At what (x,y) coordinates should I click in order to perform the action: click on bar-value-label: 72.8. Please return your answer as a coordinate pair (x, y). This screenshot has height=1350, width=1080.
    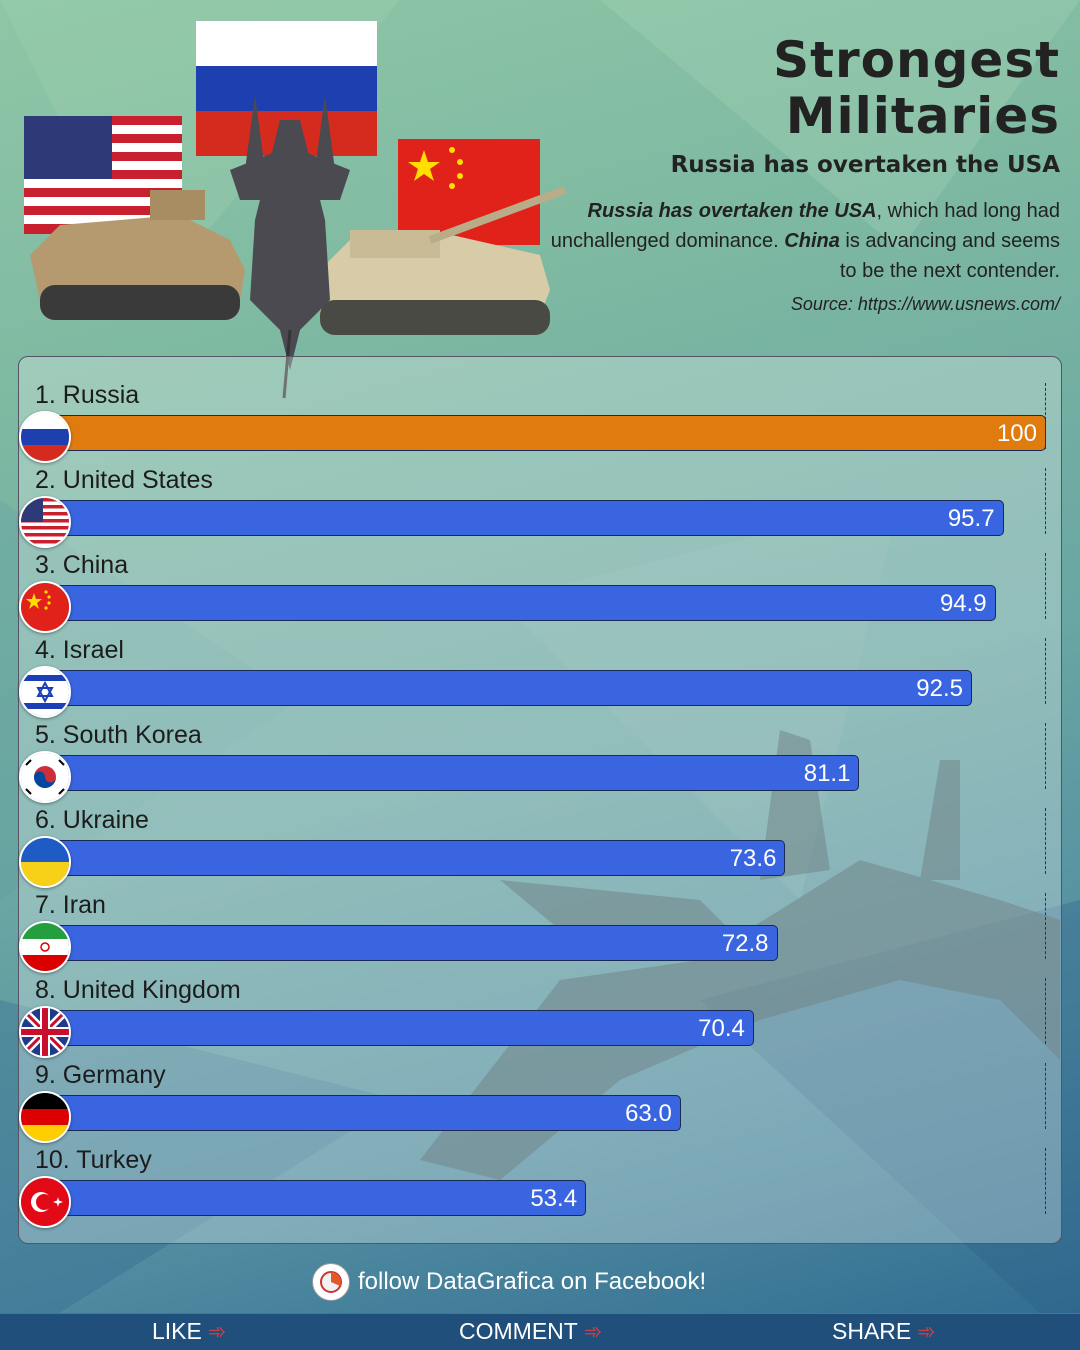
    Looking at the image, I should click on (745, 943).